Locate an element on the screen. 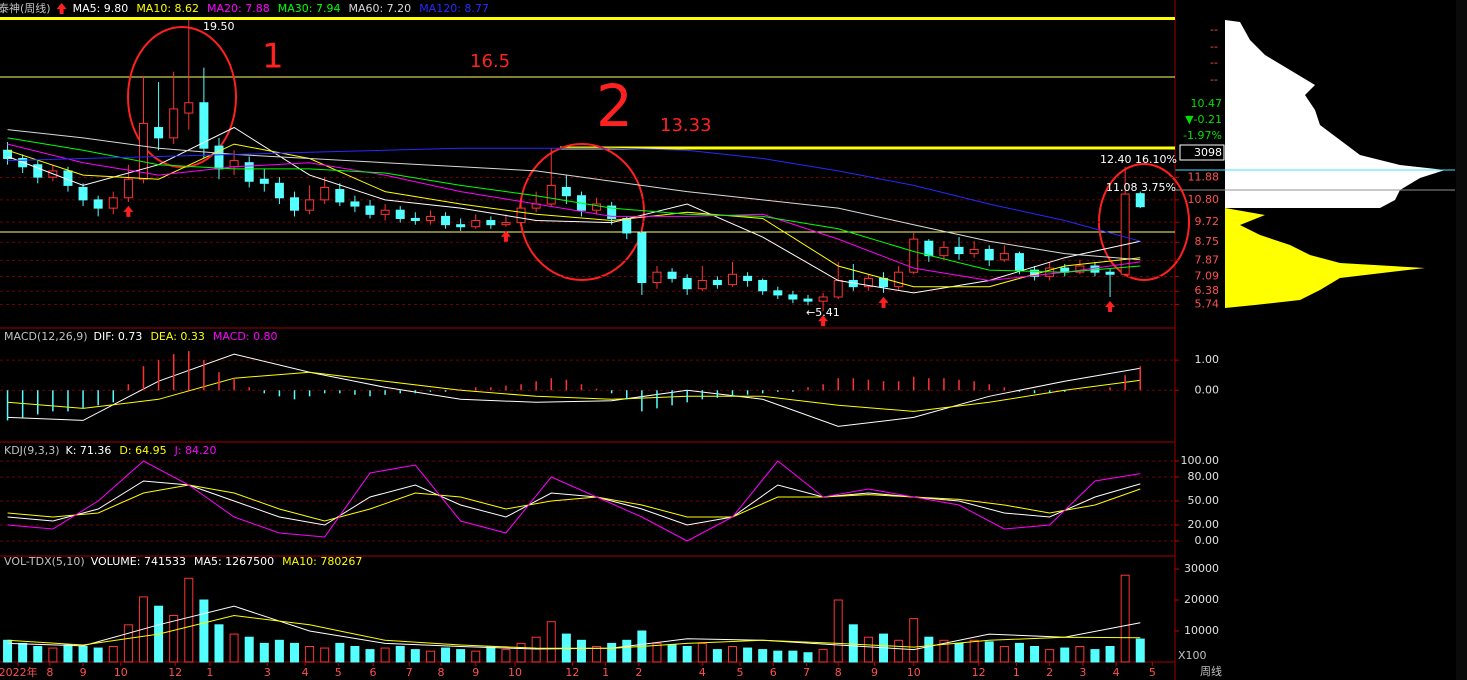 Image resolution: width=1467 pixels, height=680 pixels. y-tick-label: 20000 is located at coordinates (1201, 599).